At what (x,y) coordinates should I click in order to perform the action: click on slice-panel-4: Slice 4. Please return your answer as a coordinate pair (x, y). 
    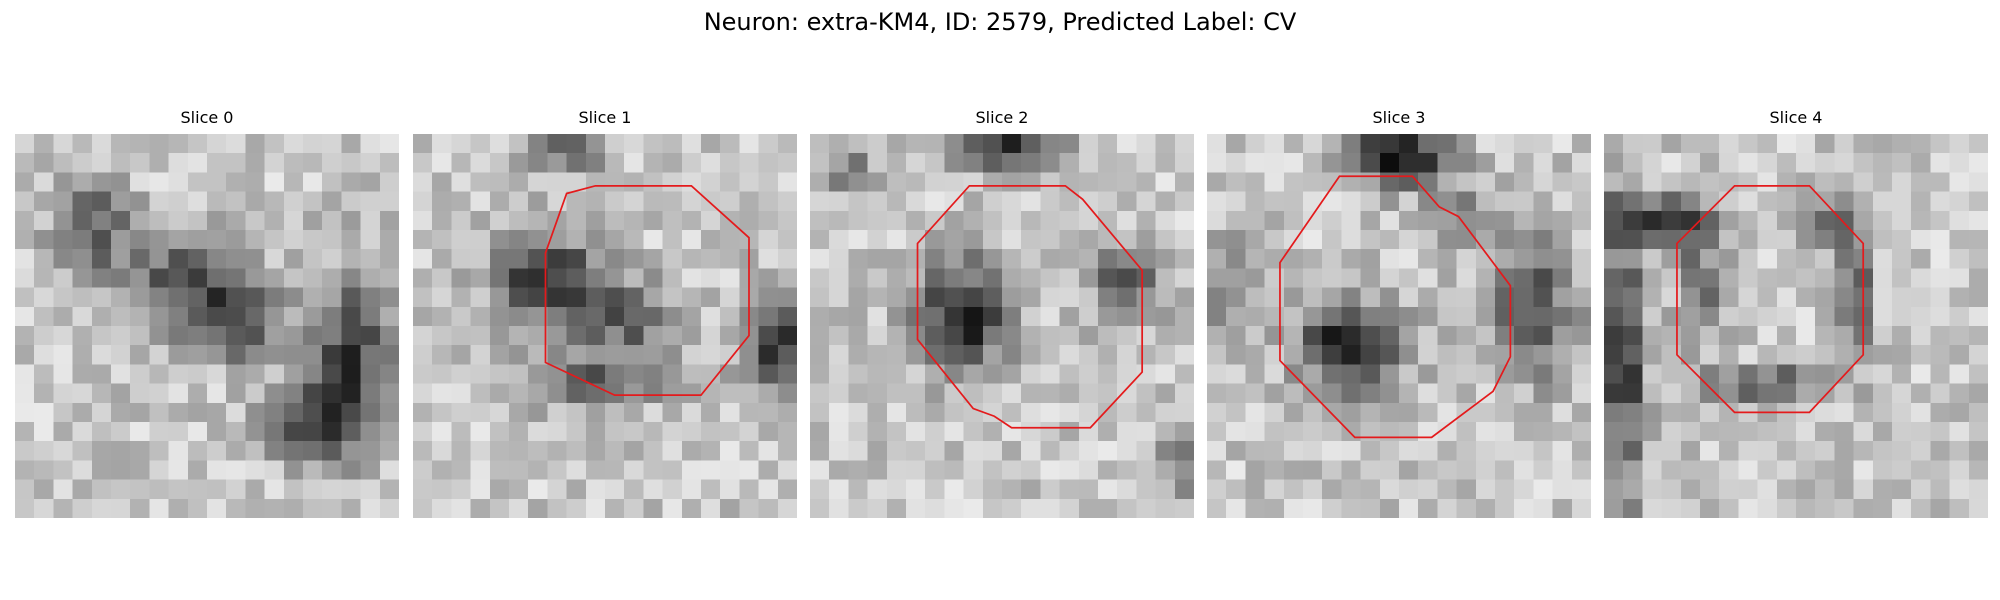
    Looking at the image, I should click on (1796, 313).